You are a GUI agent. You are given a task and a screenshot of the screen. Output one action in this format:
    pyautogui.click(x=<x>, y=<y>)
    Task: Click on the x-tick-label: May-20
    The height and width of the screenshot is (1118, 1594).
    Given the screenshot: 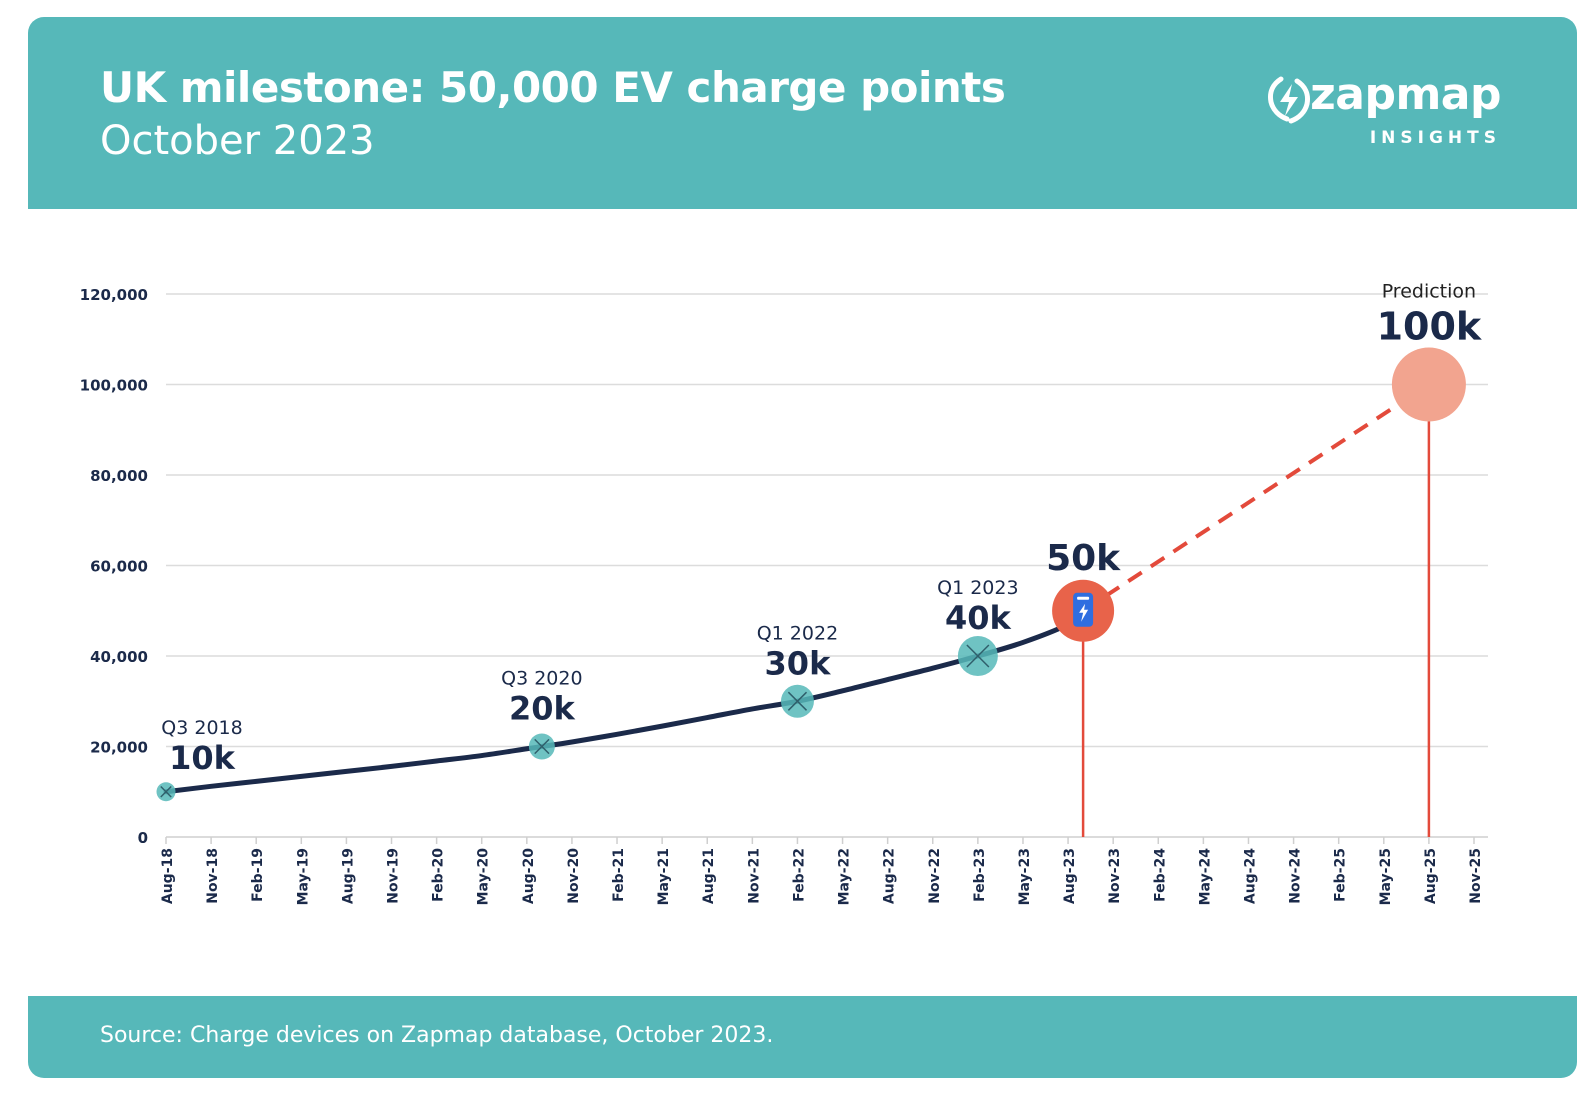 What is the action you would take?
    pyautogui.click(x=484, y=877)
    